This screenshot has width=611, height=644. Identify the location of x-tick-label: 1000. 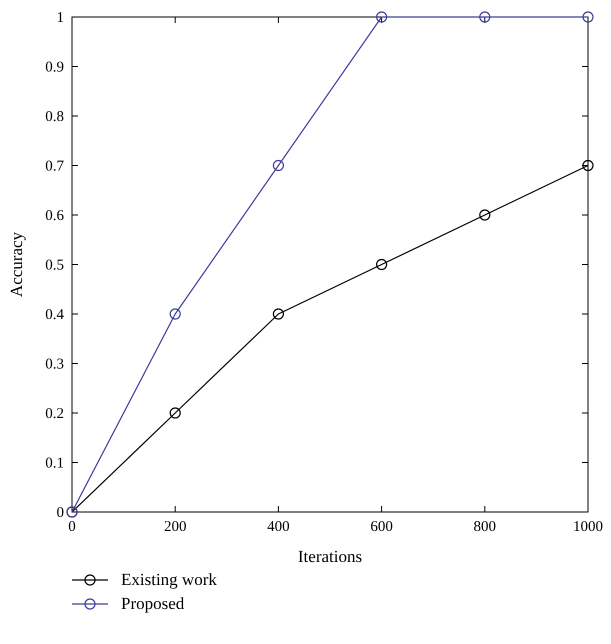
(588, 527).